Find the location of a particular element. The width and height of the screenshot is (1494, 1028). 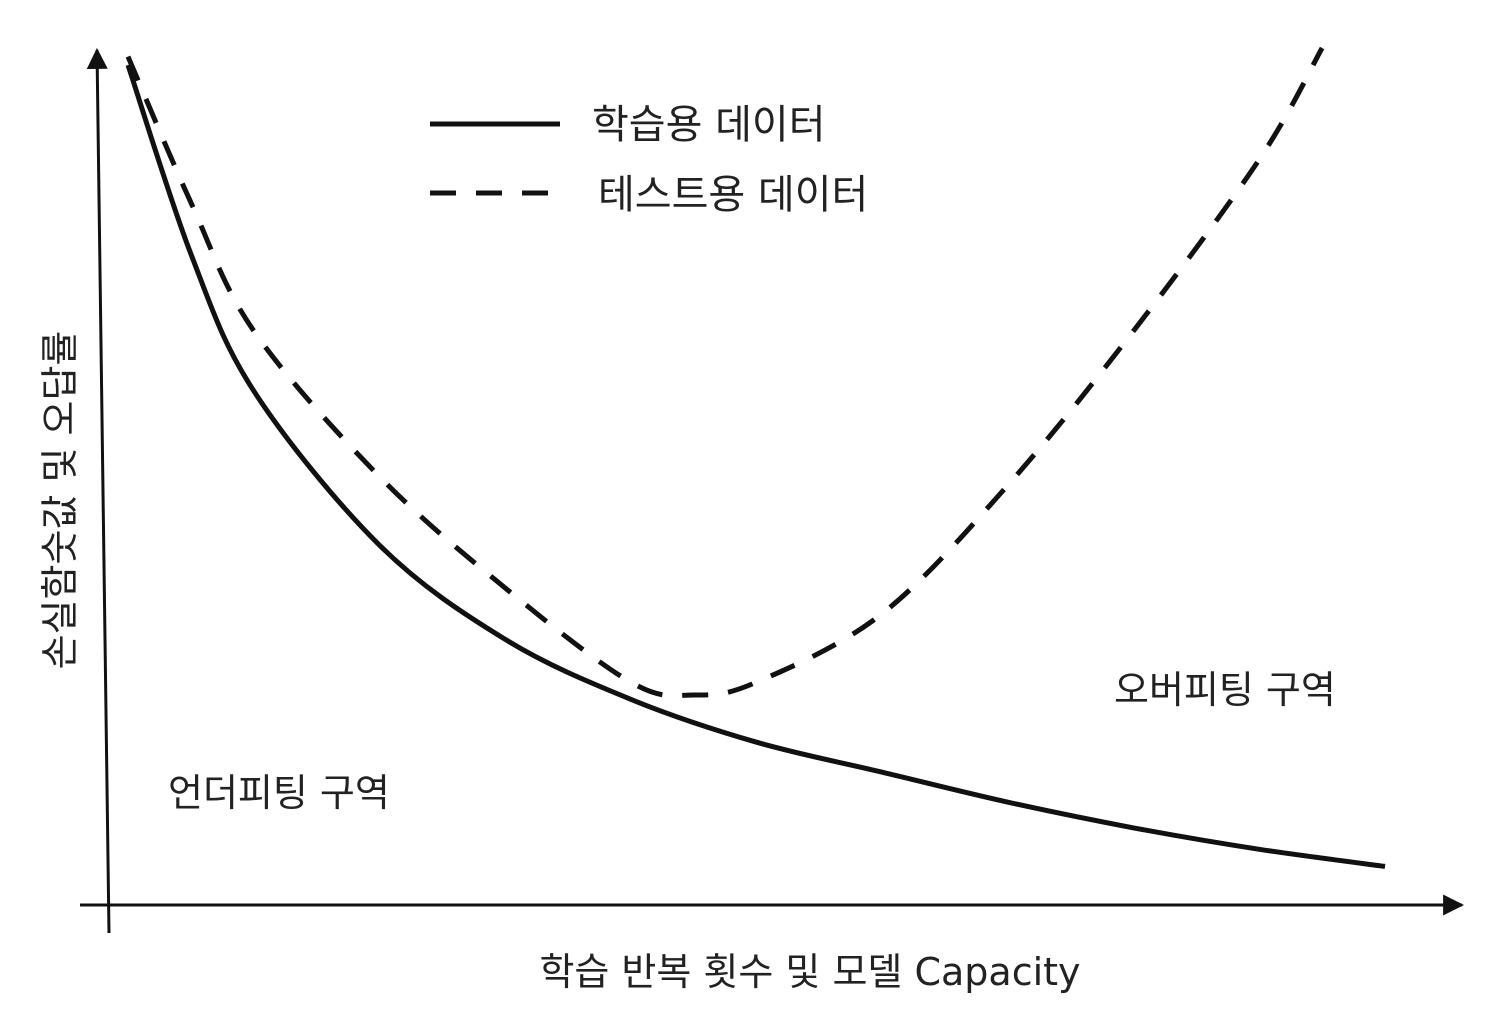

underfitting-label: 언더피팅 구역 is located at coordinates (279, 793).